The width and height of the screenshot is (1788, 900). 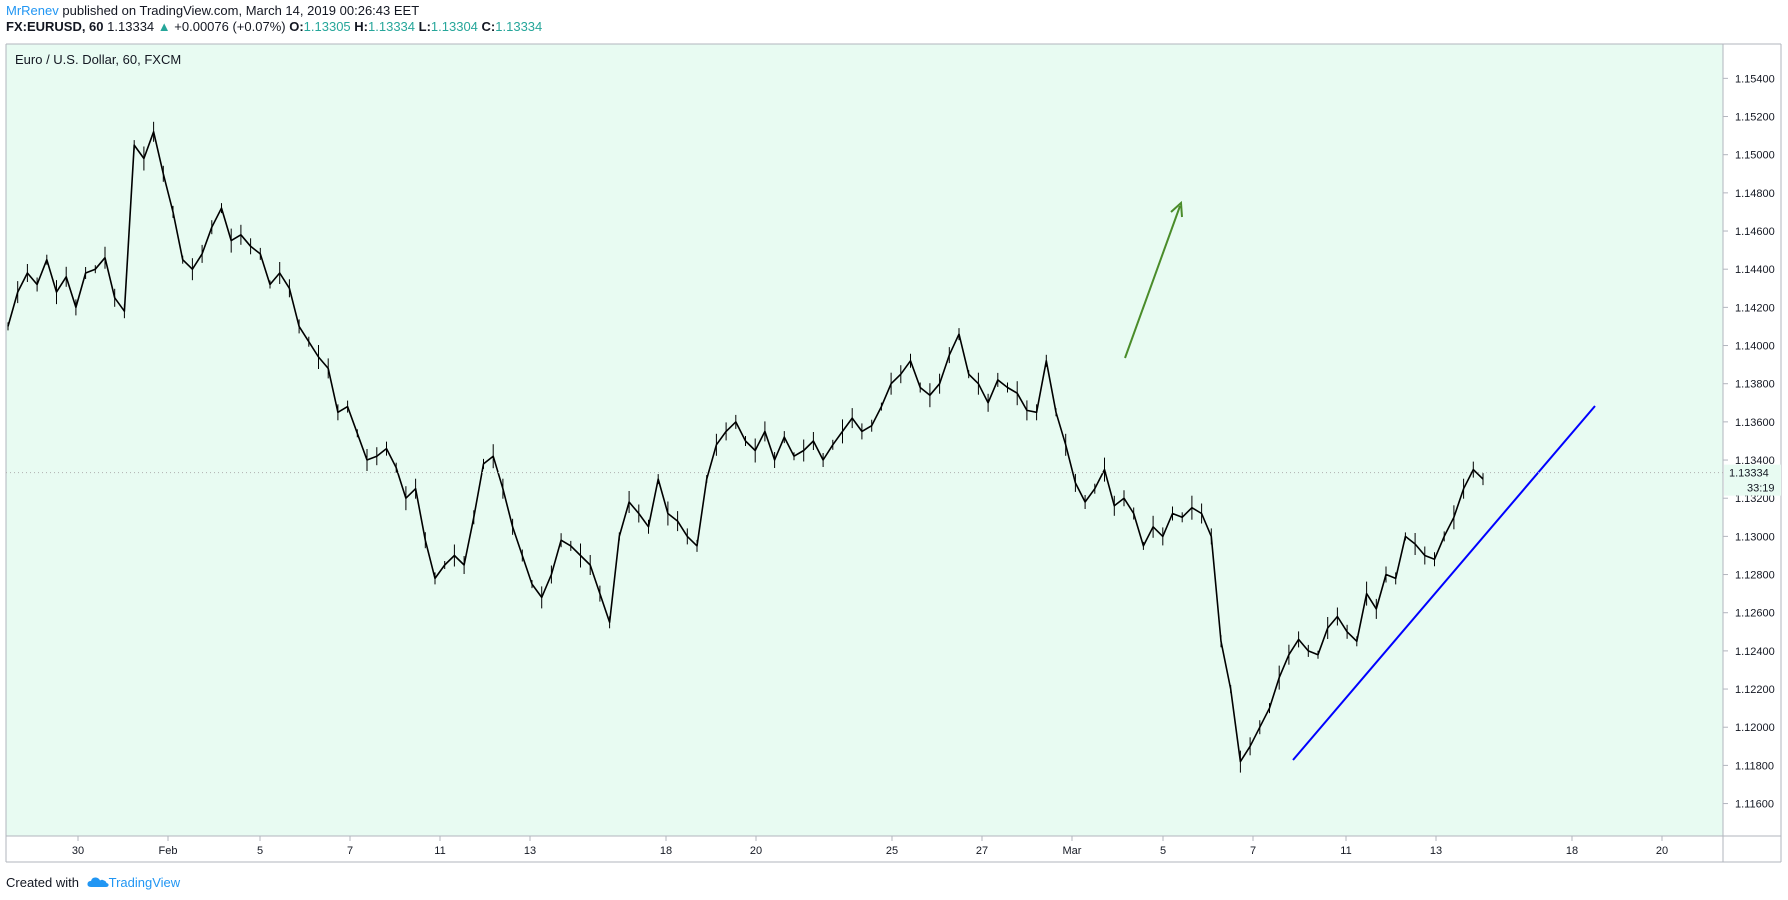 What do you see at coordinates (1755, 614) in the screenshot?
I see `y-tick-label: 1.12600` at bounding box center [1755, 614].